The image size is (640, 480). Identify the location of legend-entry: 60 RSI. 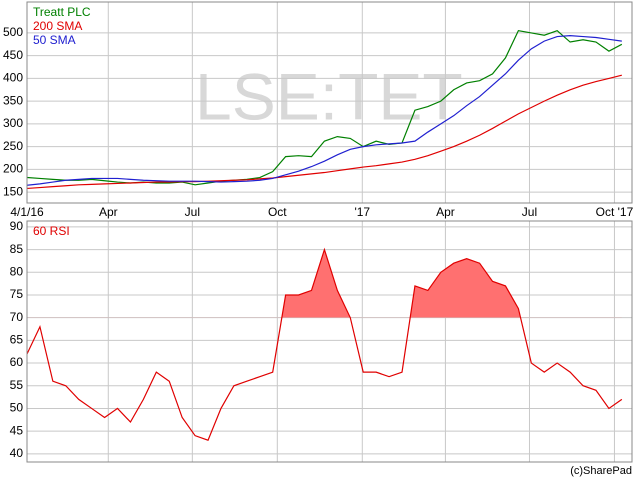
(51, 231).